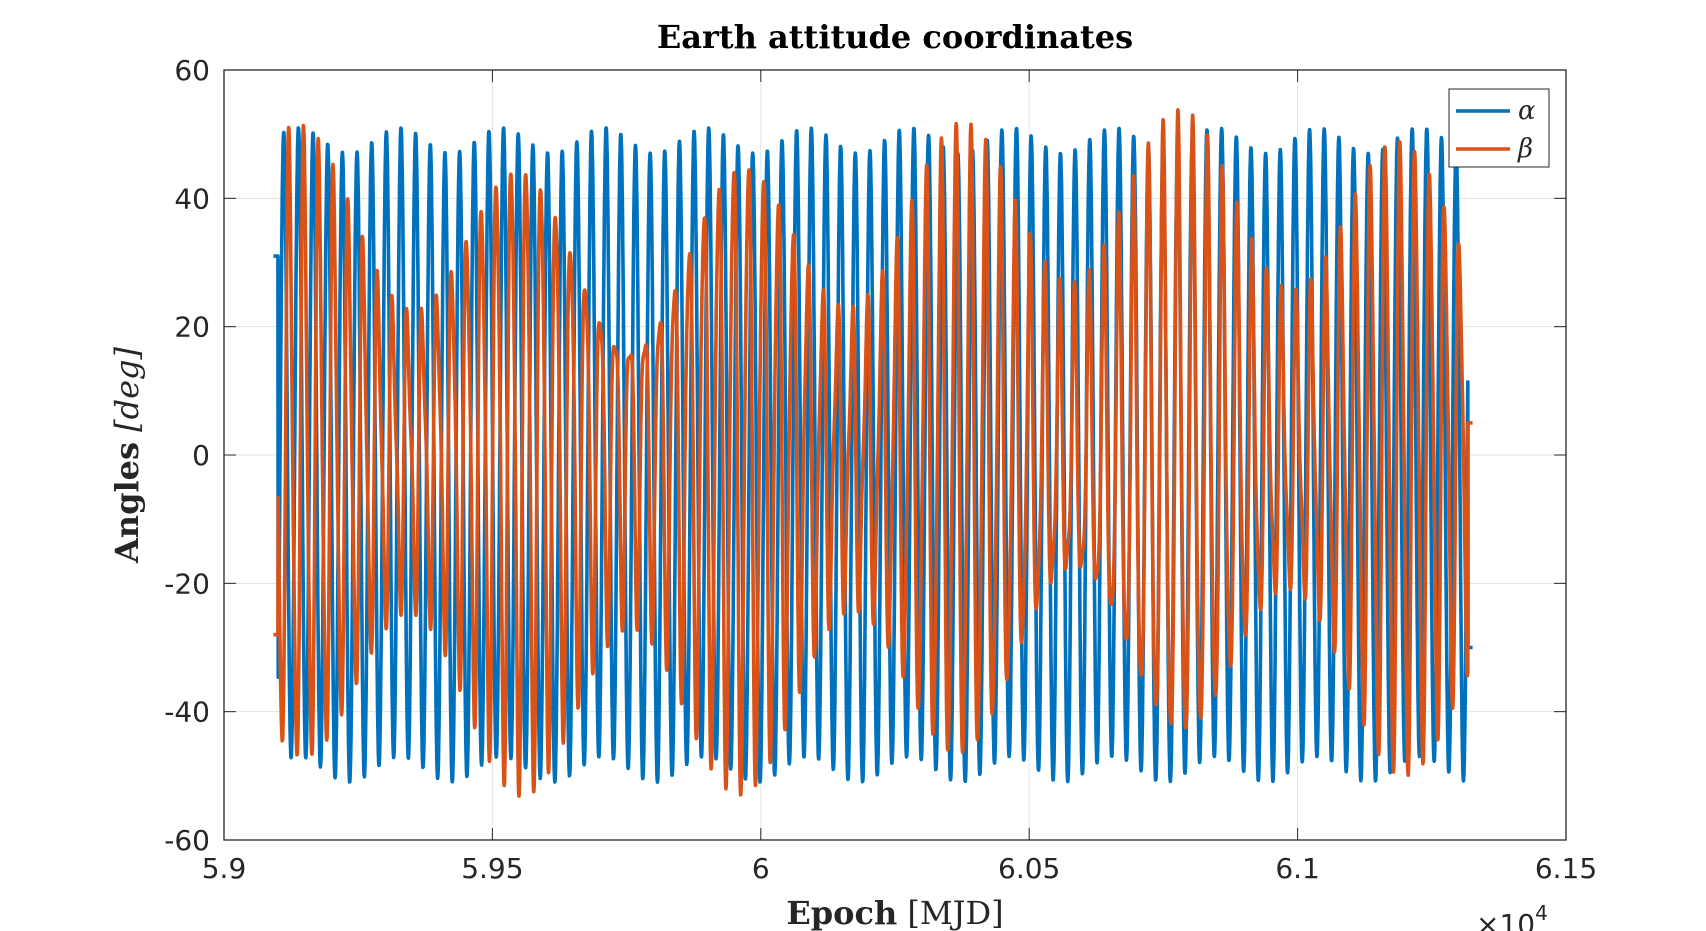  What do you see at coordinates (895, 37) in the screenshot?
I see `chart-title: Earth attitude coordinates` at bounding box center [895, 37].